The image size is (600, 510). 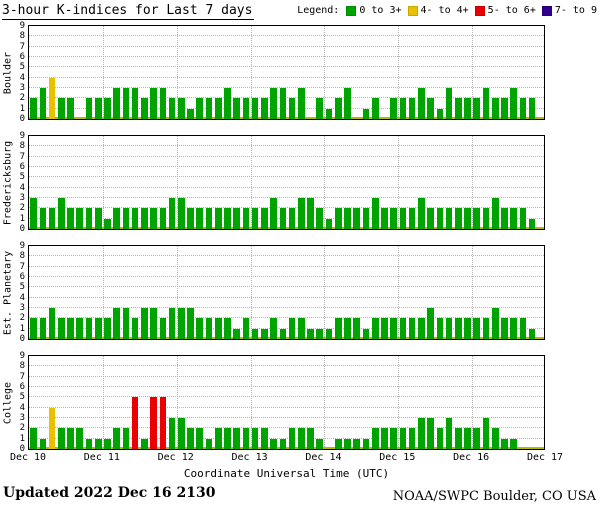 What do you see at coordinates (22, 156) in the screenshot?
I see `y-tick-label: 7` at bounding box center [22, 156].